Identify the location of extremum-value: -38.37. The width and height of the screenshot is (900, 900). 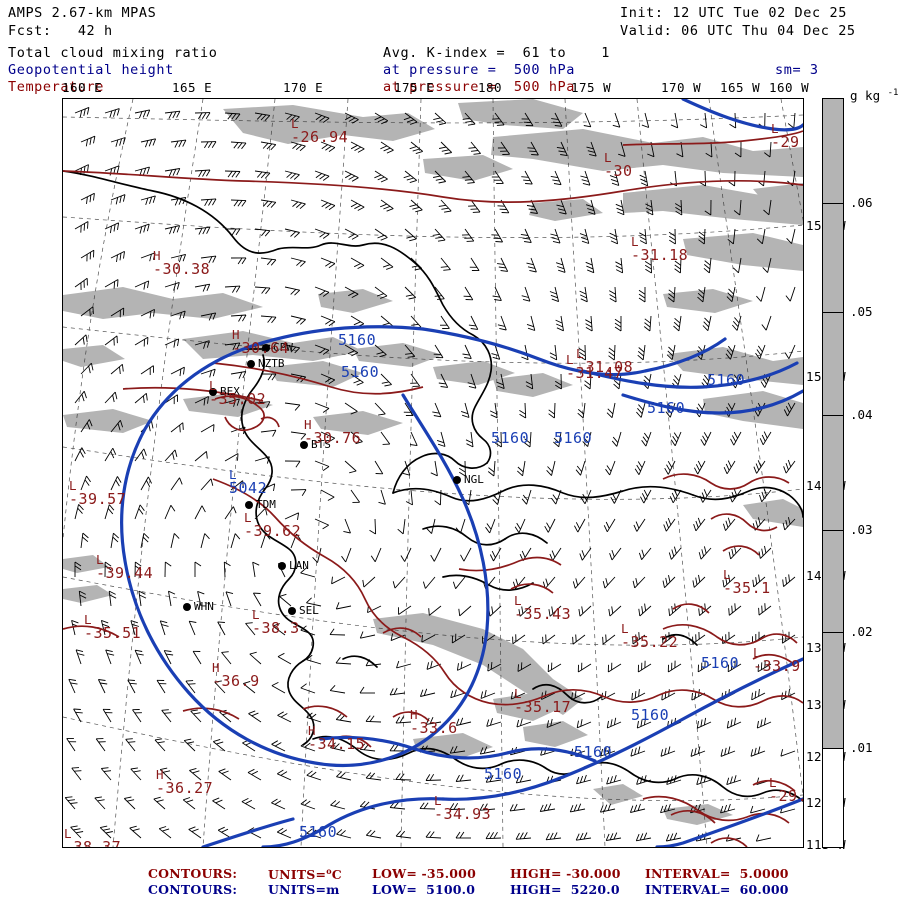
(93, 843).